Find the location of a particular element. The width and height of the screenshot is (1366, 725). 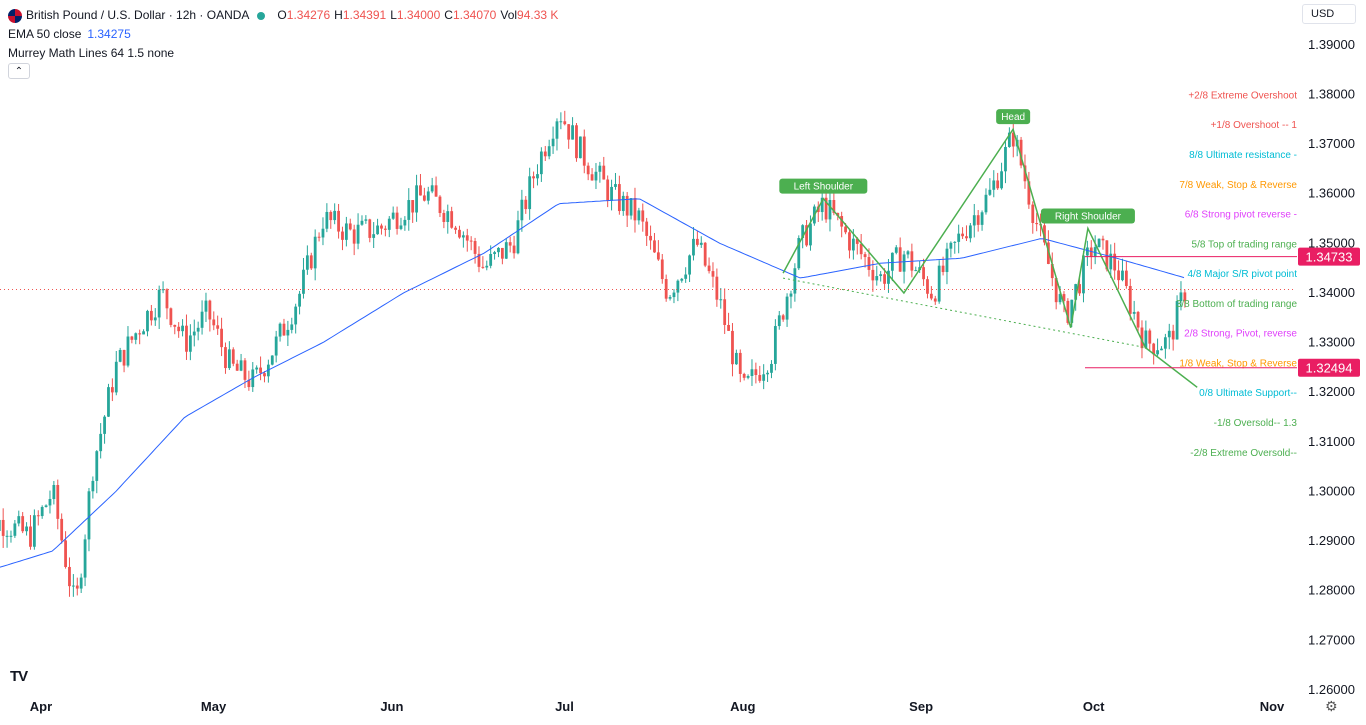

y-tick-label: 1.32000 is located at coordinates (1331, 391).